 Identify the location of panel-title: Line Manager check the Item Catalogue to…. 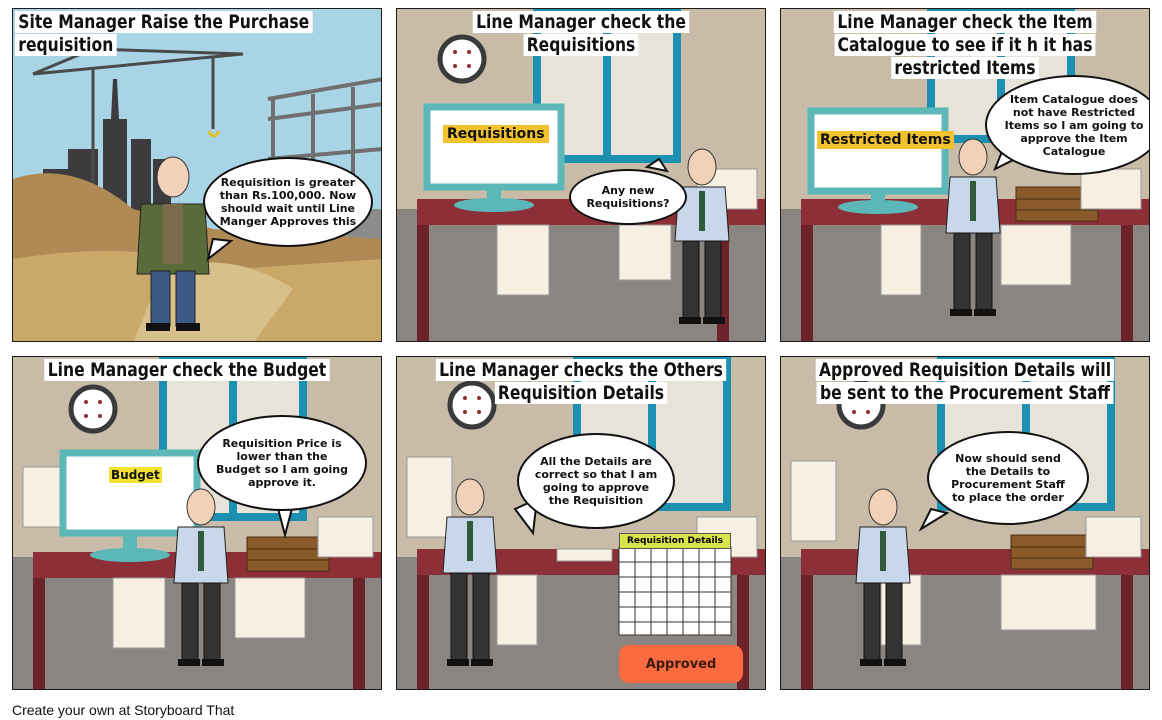
(965, 45).